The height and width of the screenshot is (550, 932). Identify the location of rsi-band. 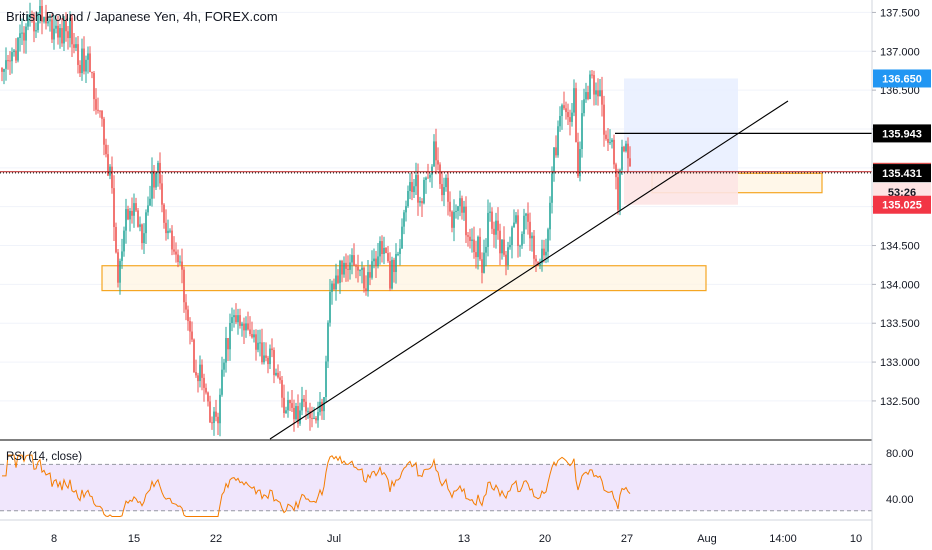
(436, 487).